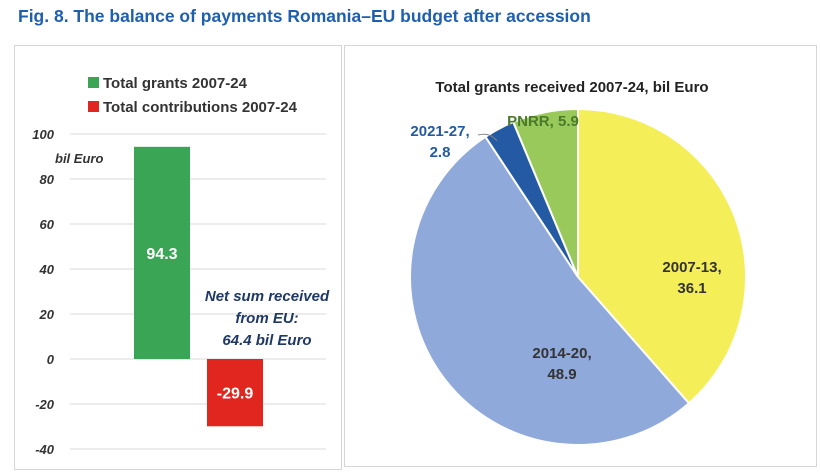 This screenshot has height=473, width=820. I want to click on y-tick-label: -20, so click(45, 404).